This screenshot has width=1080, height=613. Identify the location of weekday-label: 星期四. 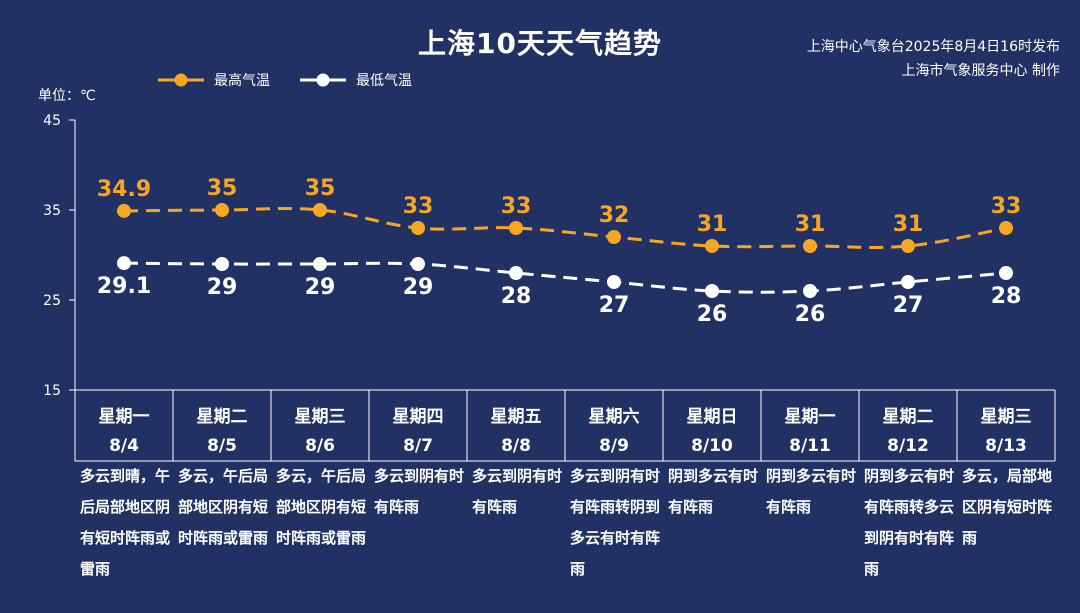
(418, 417).